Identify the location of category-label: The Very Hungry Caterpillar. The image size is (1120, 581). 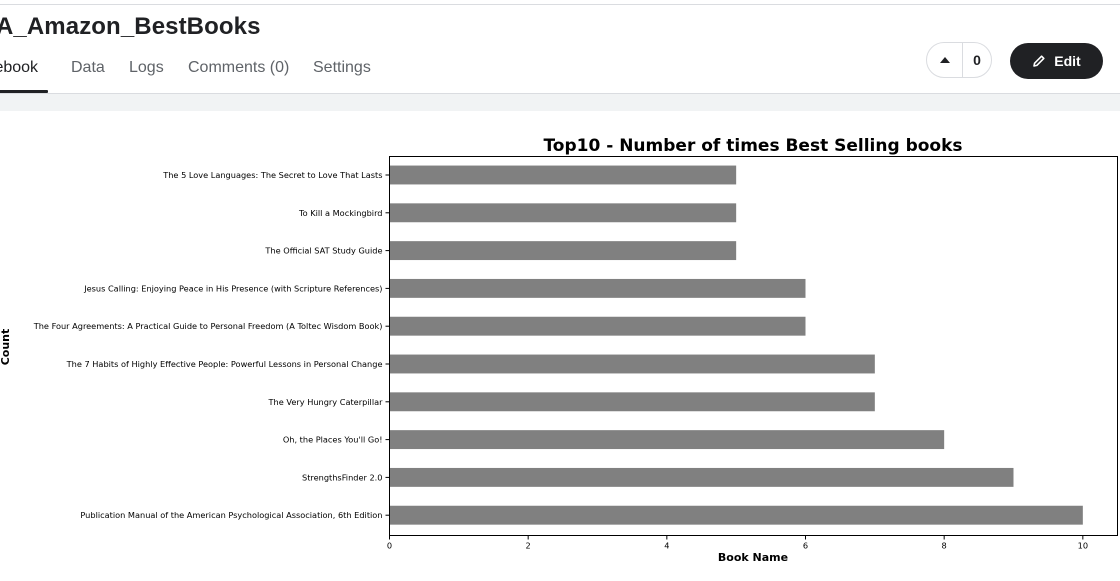
(326, 402).